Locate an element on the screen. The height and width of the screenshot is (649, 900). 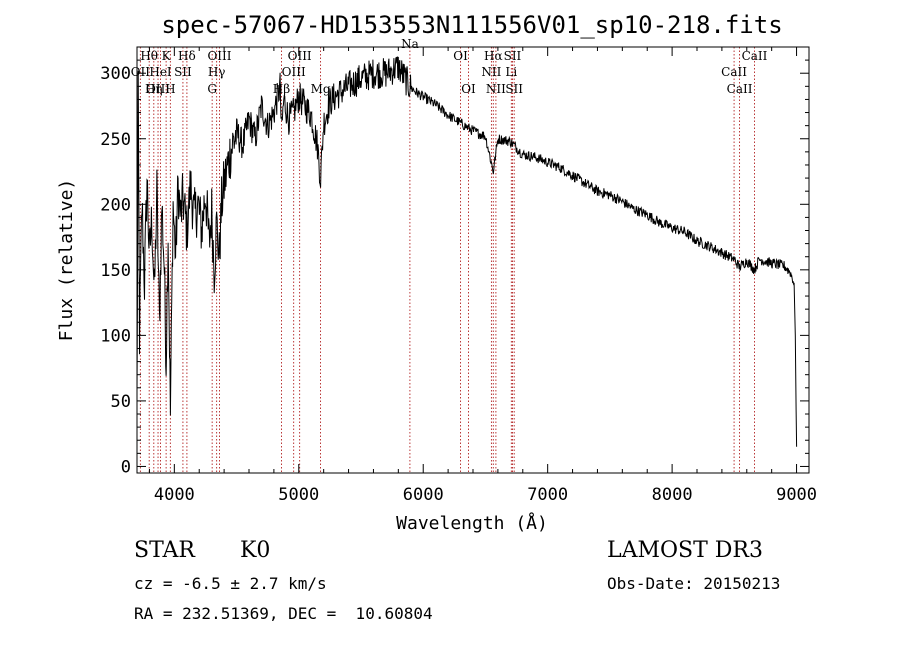
y-tick-label: 300 is located at coordinates (115, 74).